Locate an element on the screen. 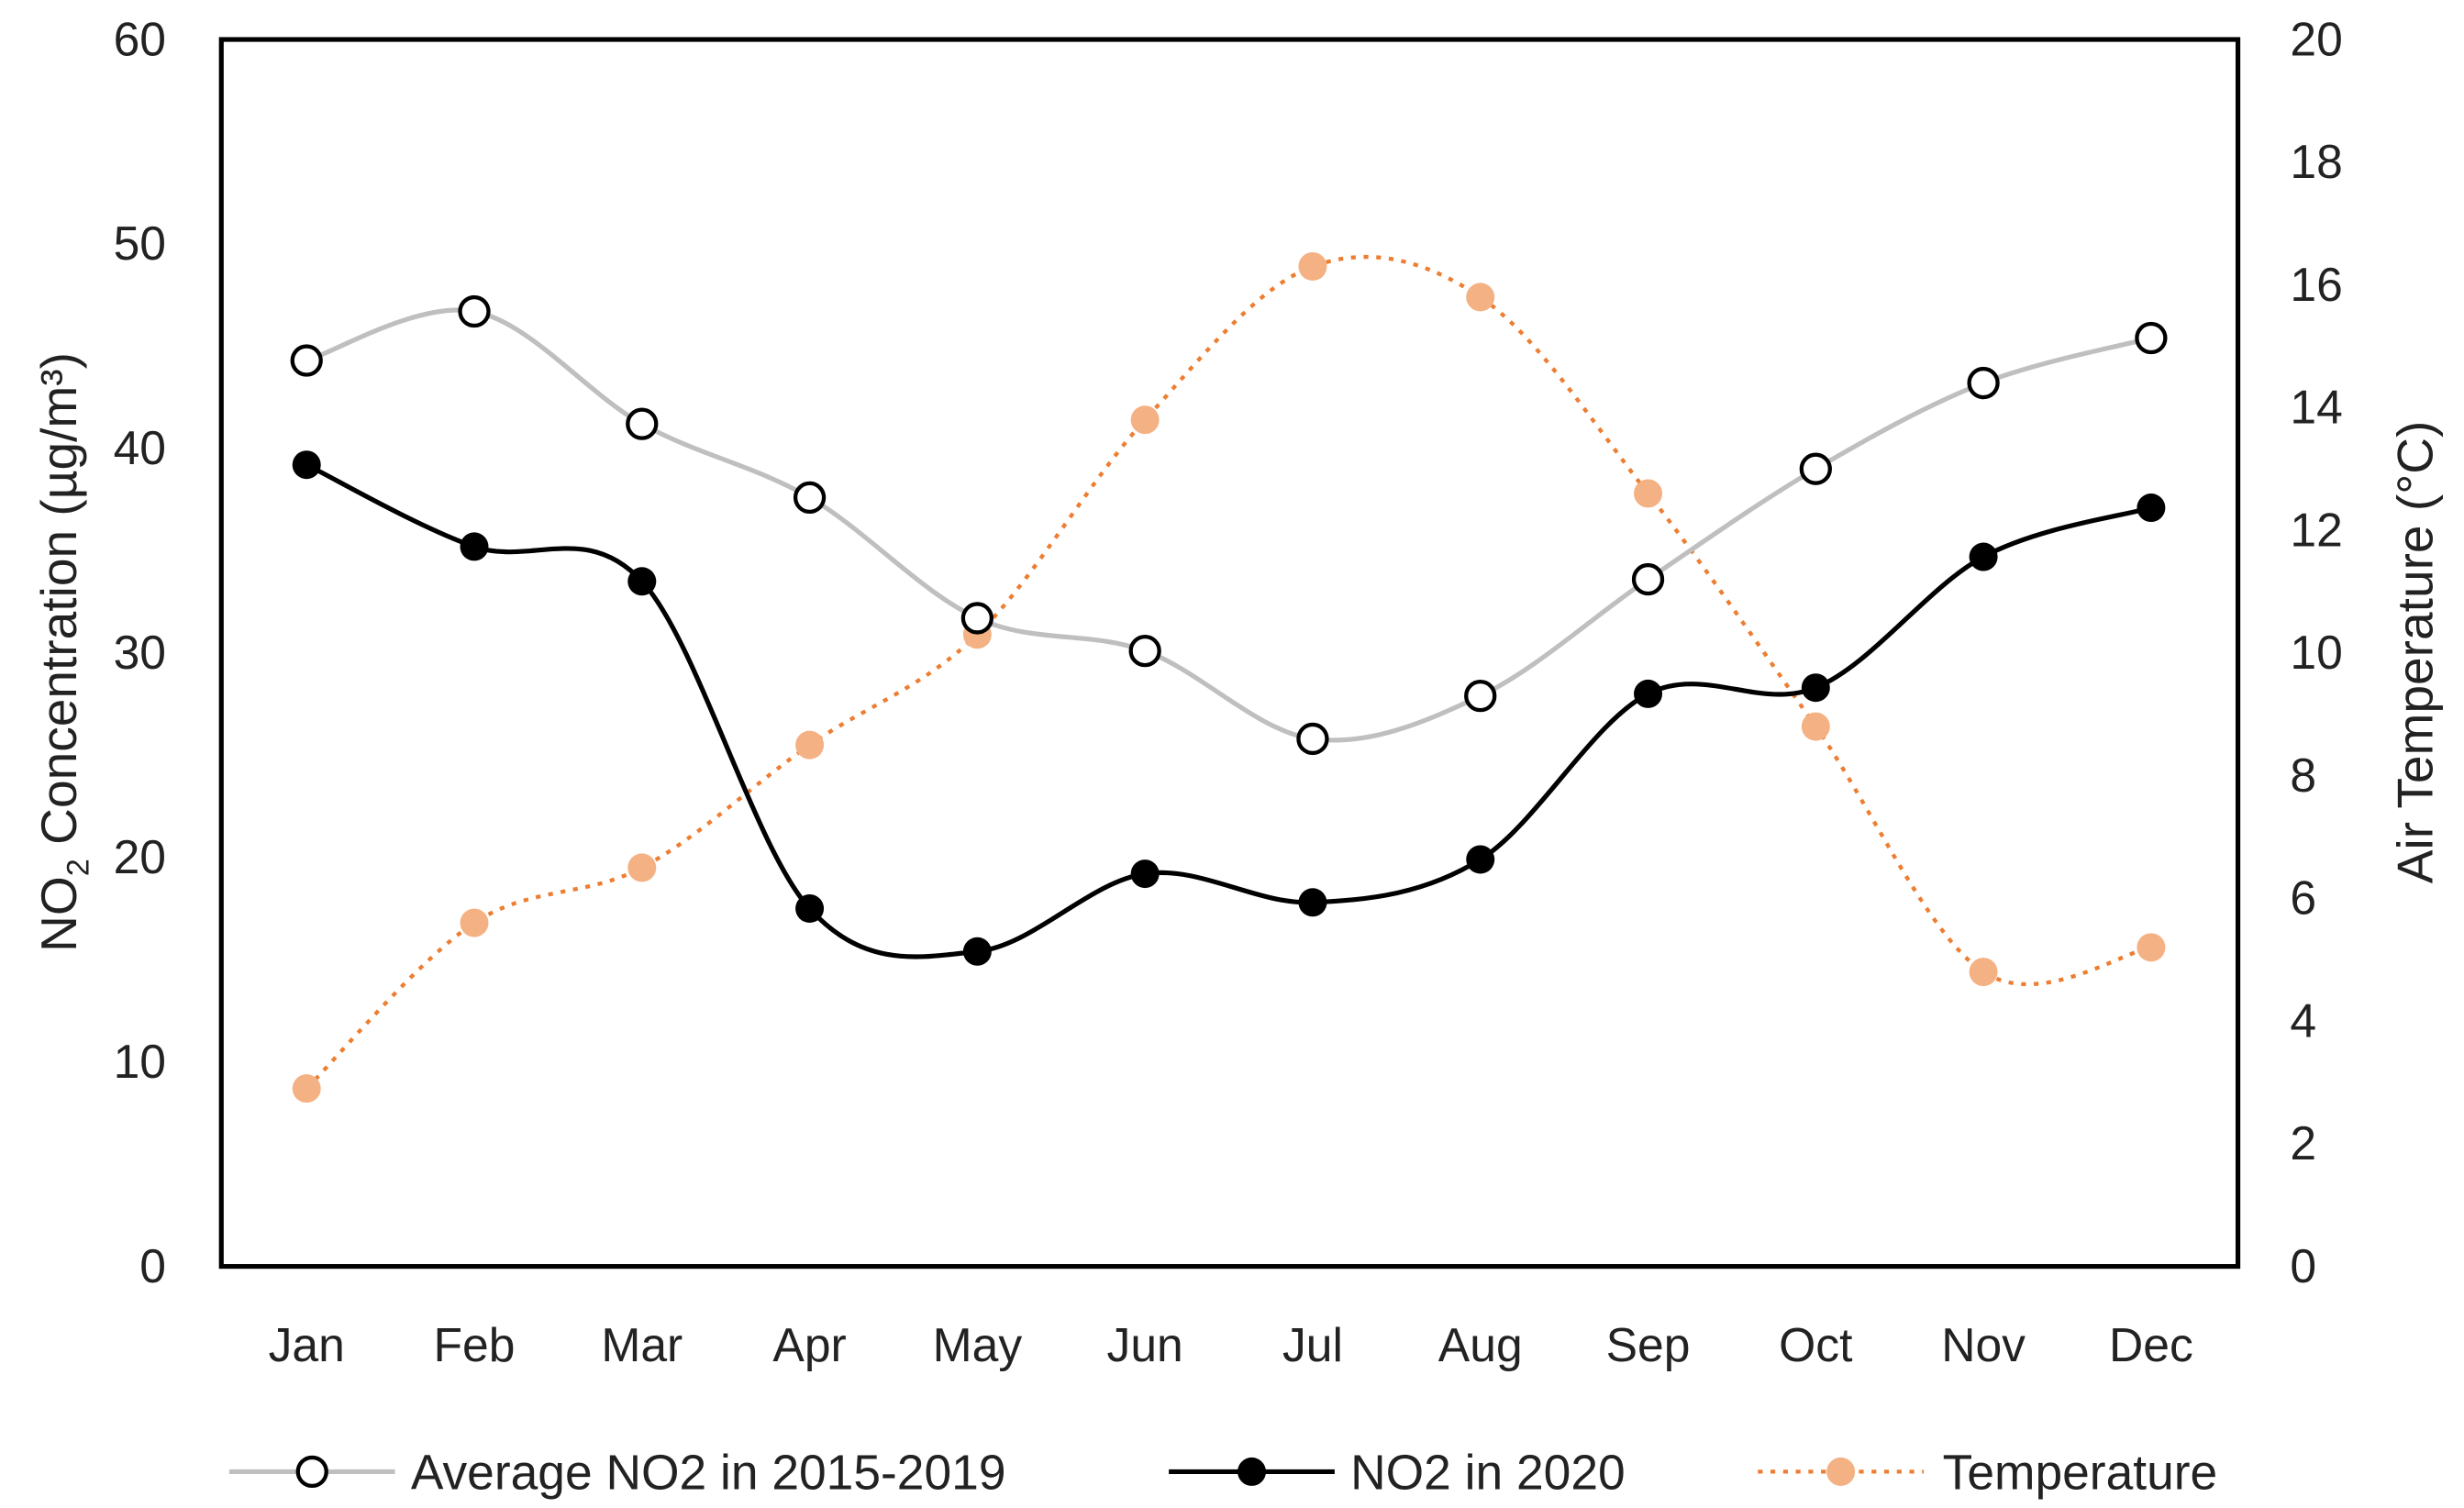 Image resolution: width=2464 pixels, height=1508 pixels. x-tick-label: Aug is located at coordinates (1480, 1344).